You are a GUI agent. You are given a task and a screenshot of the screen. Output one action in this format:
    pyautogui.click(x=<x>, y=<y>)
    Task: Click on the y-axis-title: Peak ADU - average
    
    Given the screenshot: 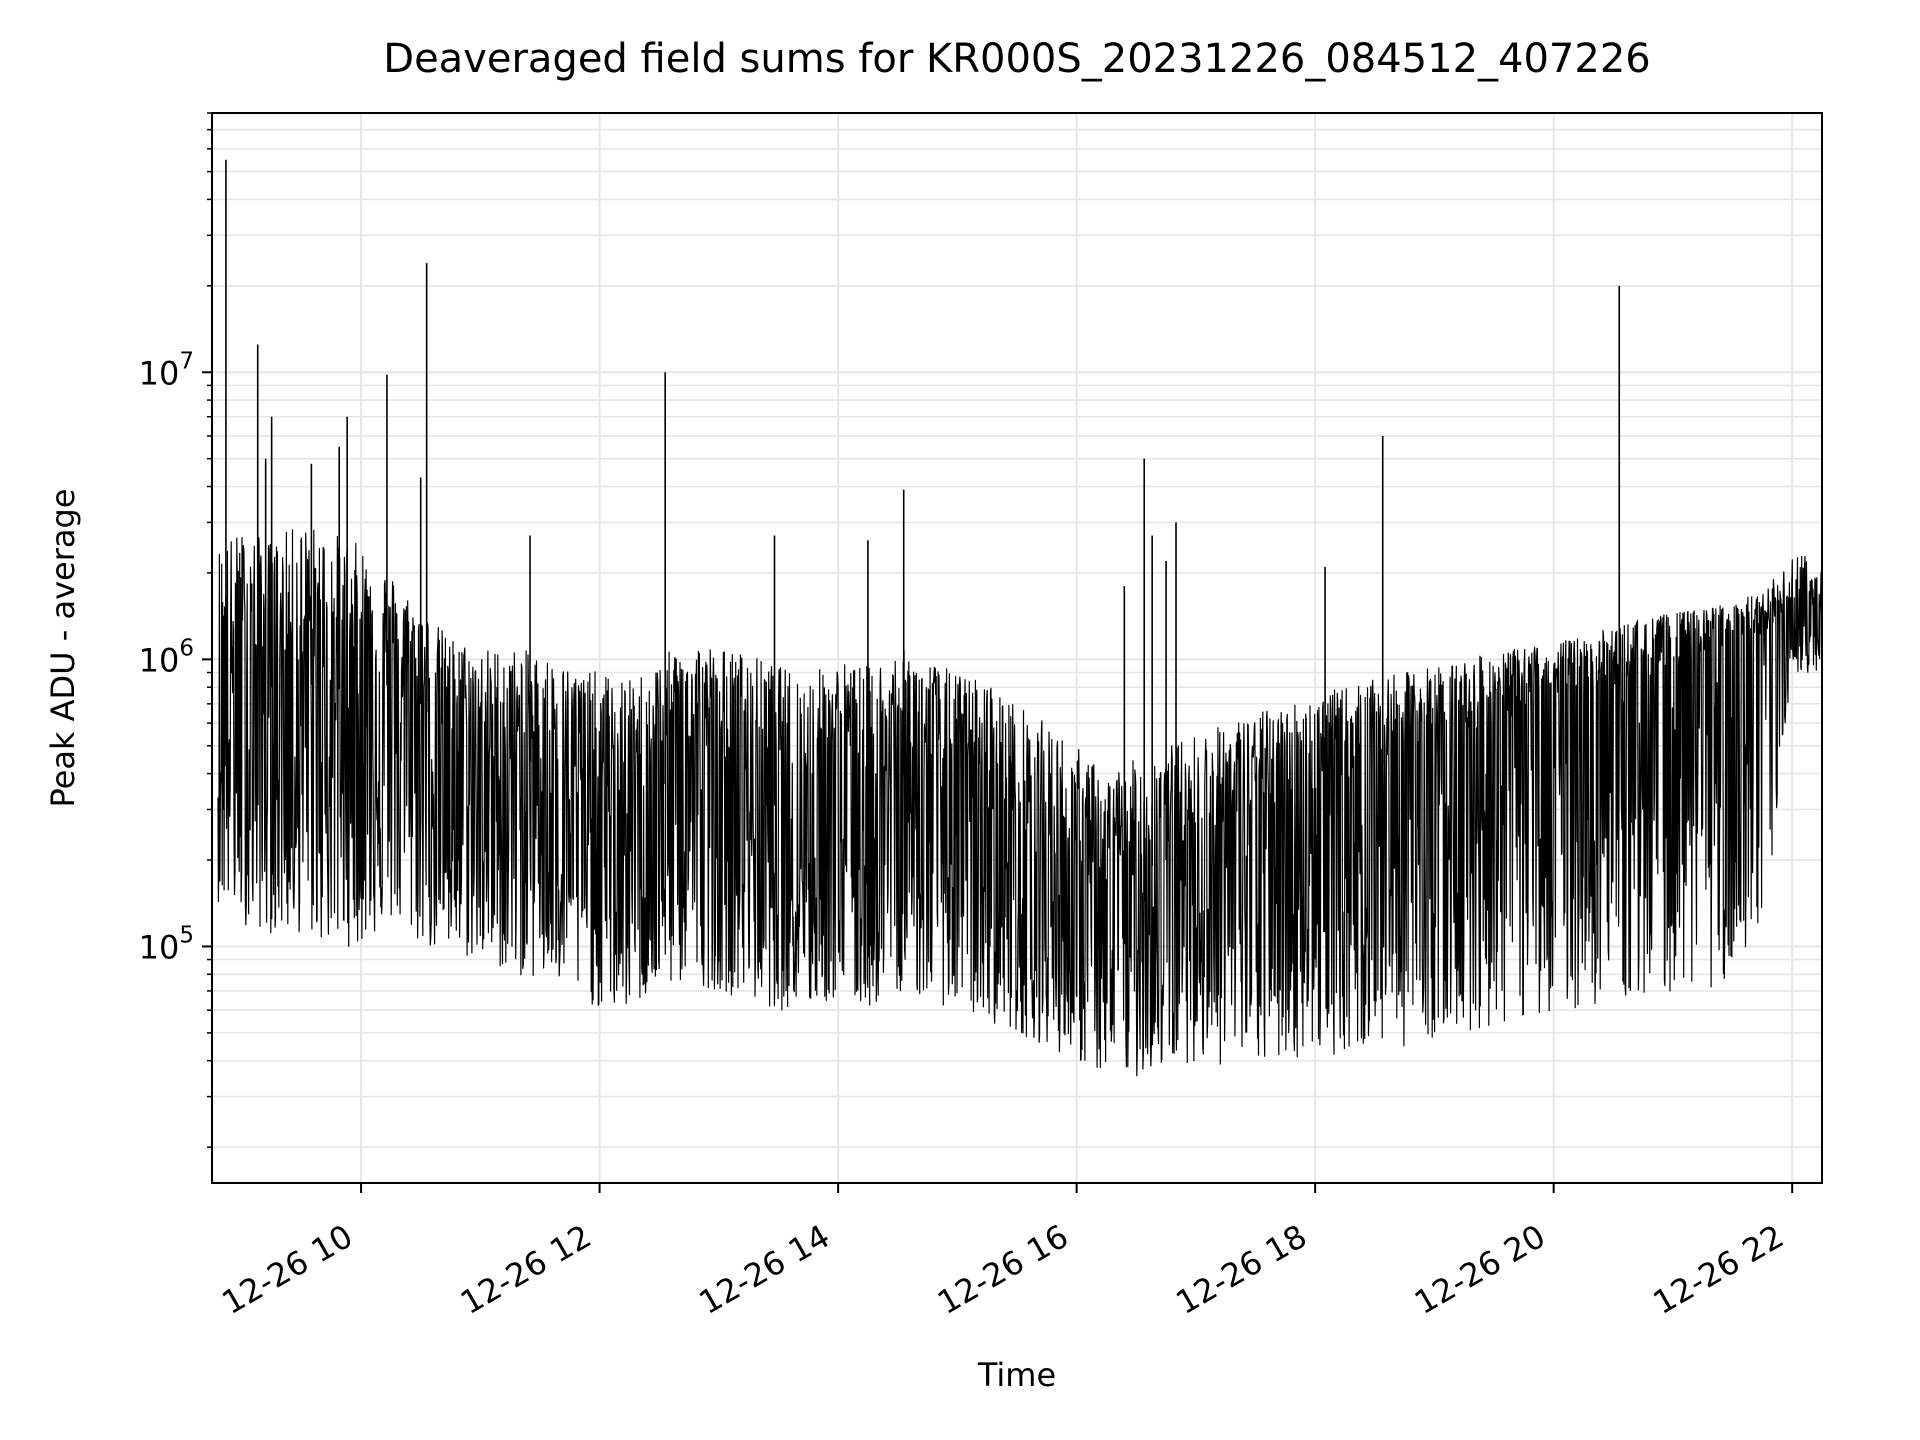 What is the action you would take?
    pyautogui.click(x=63, y=648)
    